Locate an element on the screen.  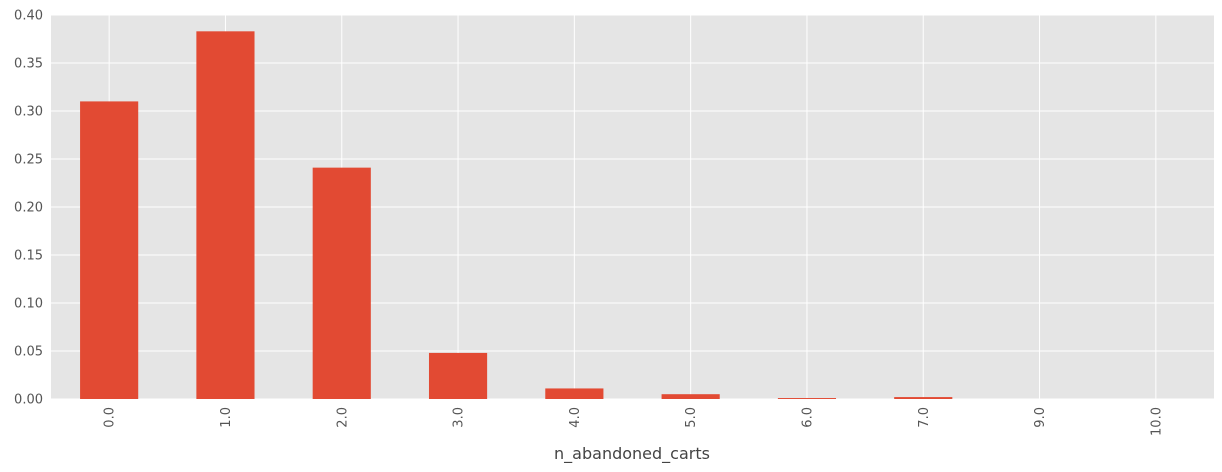
x-tick-label: 3.0 is located at coordinates (459, 417).